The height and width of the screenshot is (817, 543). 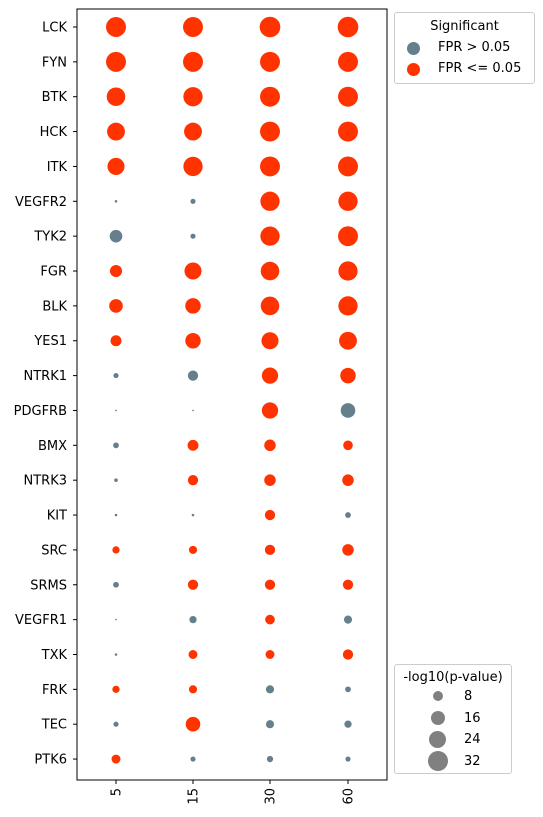 I want to click on y-tick-label-btk: BTK, so click(x=55, y=97).